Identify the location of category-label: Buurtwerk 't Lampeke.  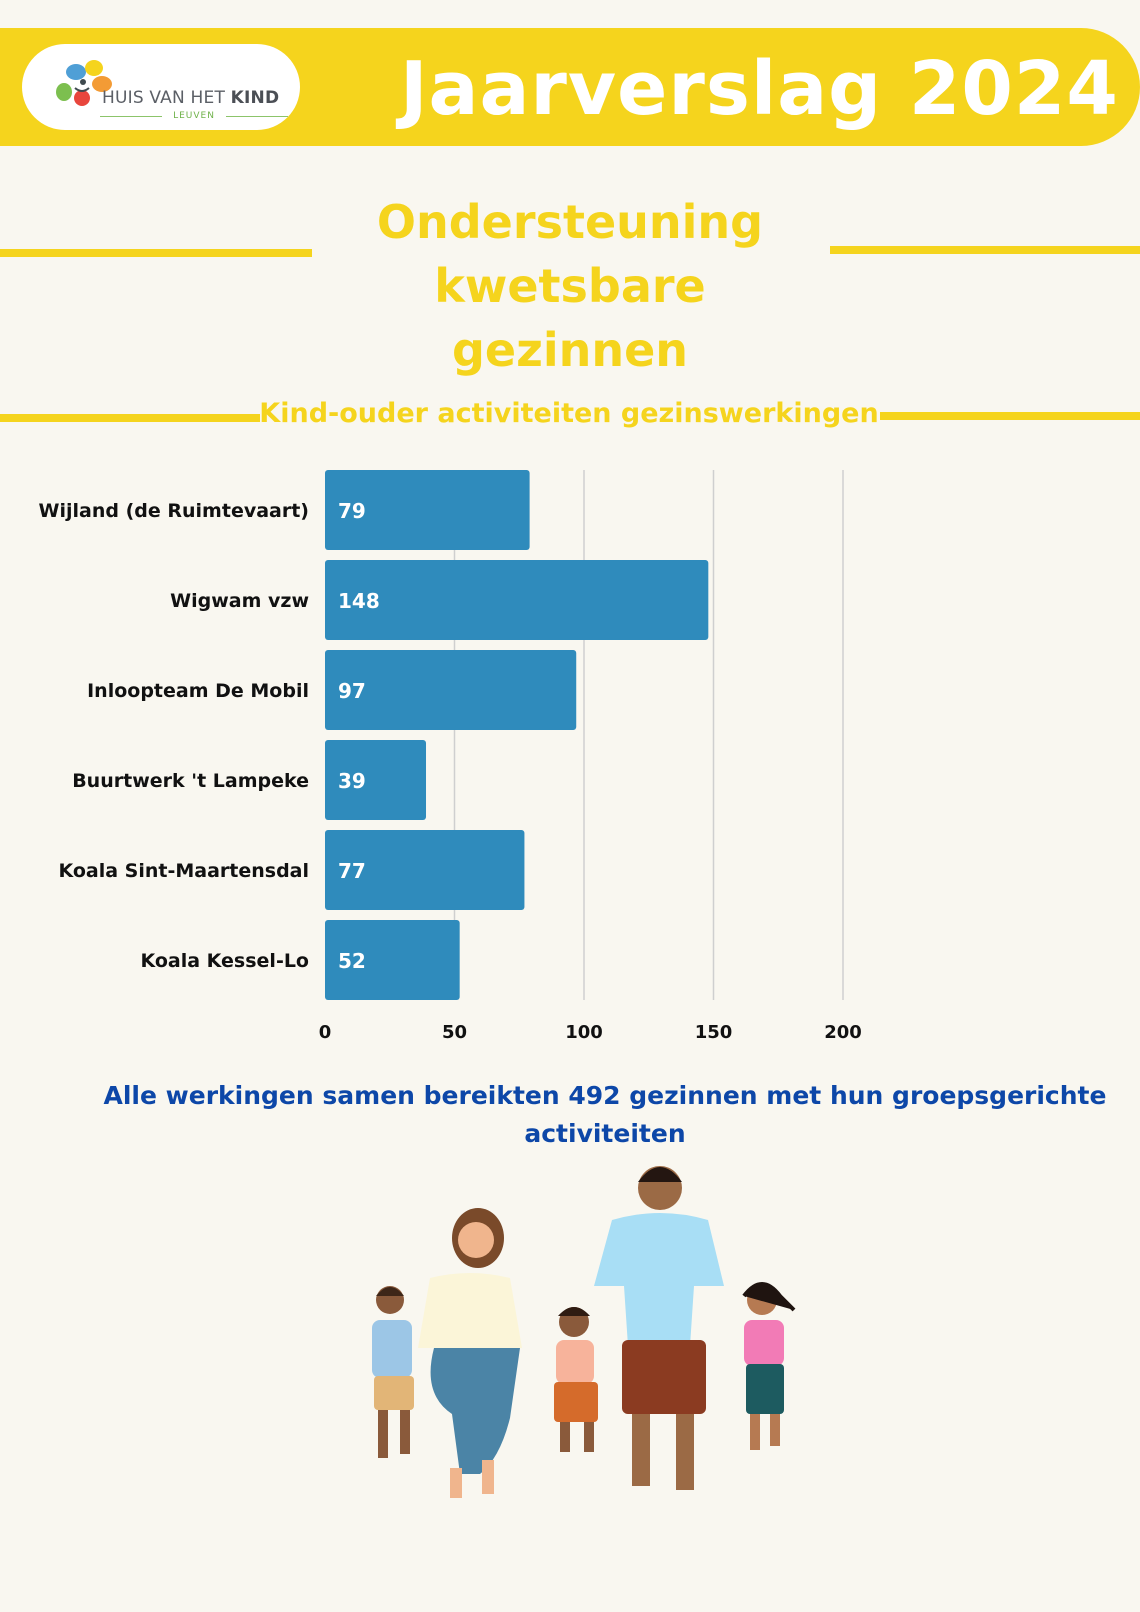
(190, 781).